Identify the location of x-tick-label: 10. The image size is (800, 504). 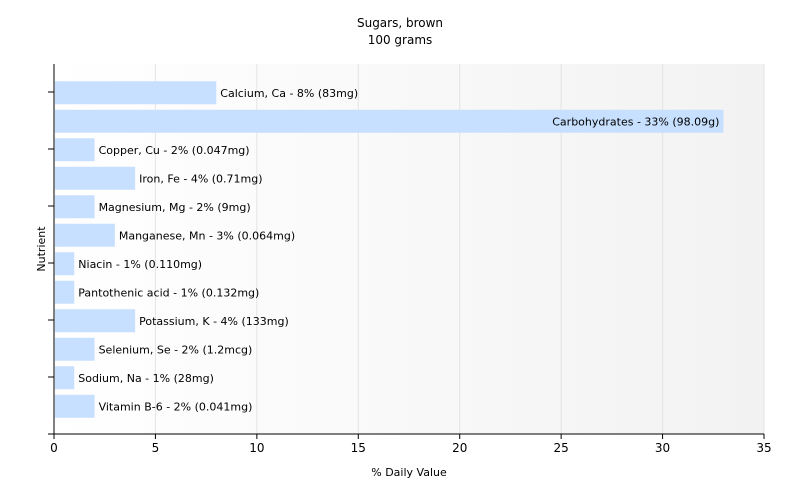
(256, 448).